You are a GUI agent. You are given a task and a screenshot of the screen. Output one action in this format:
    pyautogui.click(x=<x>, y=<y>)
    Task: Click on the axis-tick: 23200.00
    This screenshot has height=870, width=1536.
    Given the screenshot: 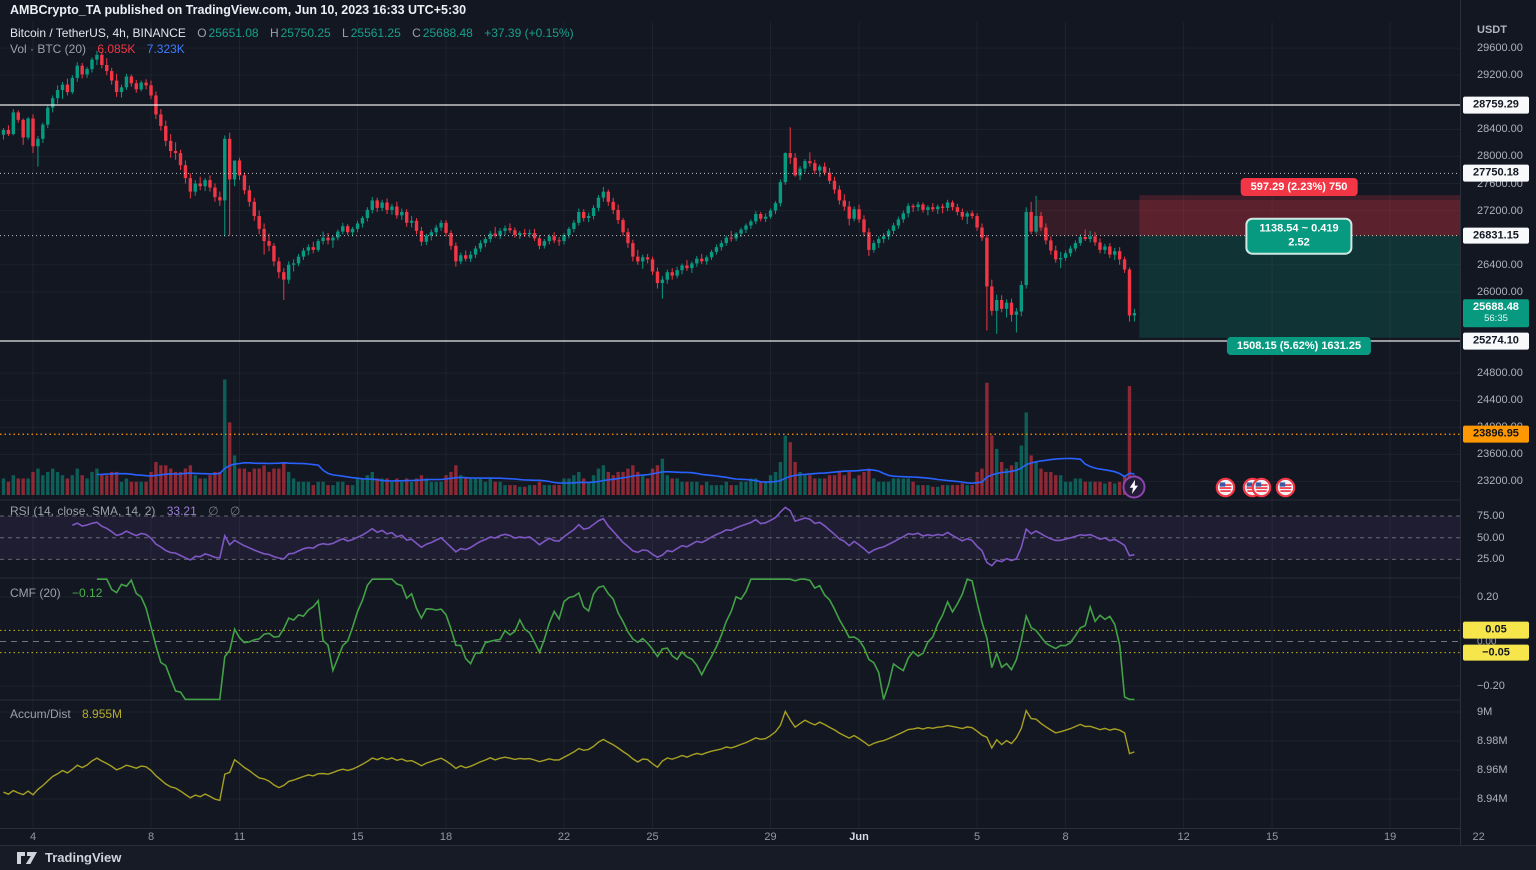 What is the action you would take?
    pyautogui.click(x=1500, y=481)
    